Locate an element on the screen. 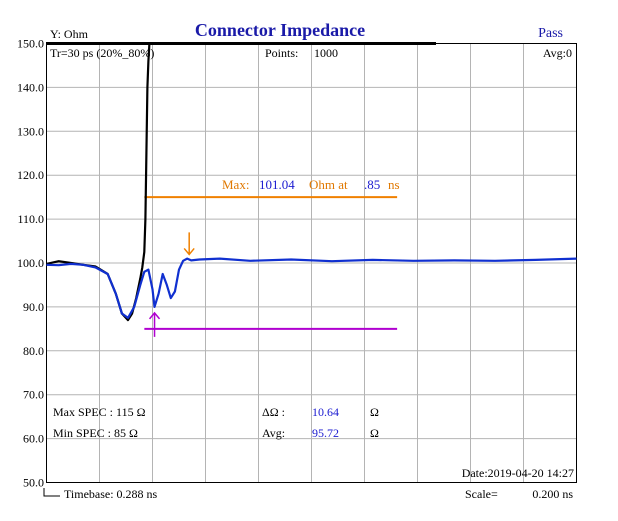  status-badge: Pass is located at coordinates (550, 33).